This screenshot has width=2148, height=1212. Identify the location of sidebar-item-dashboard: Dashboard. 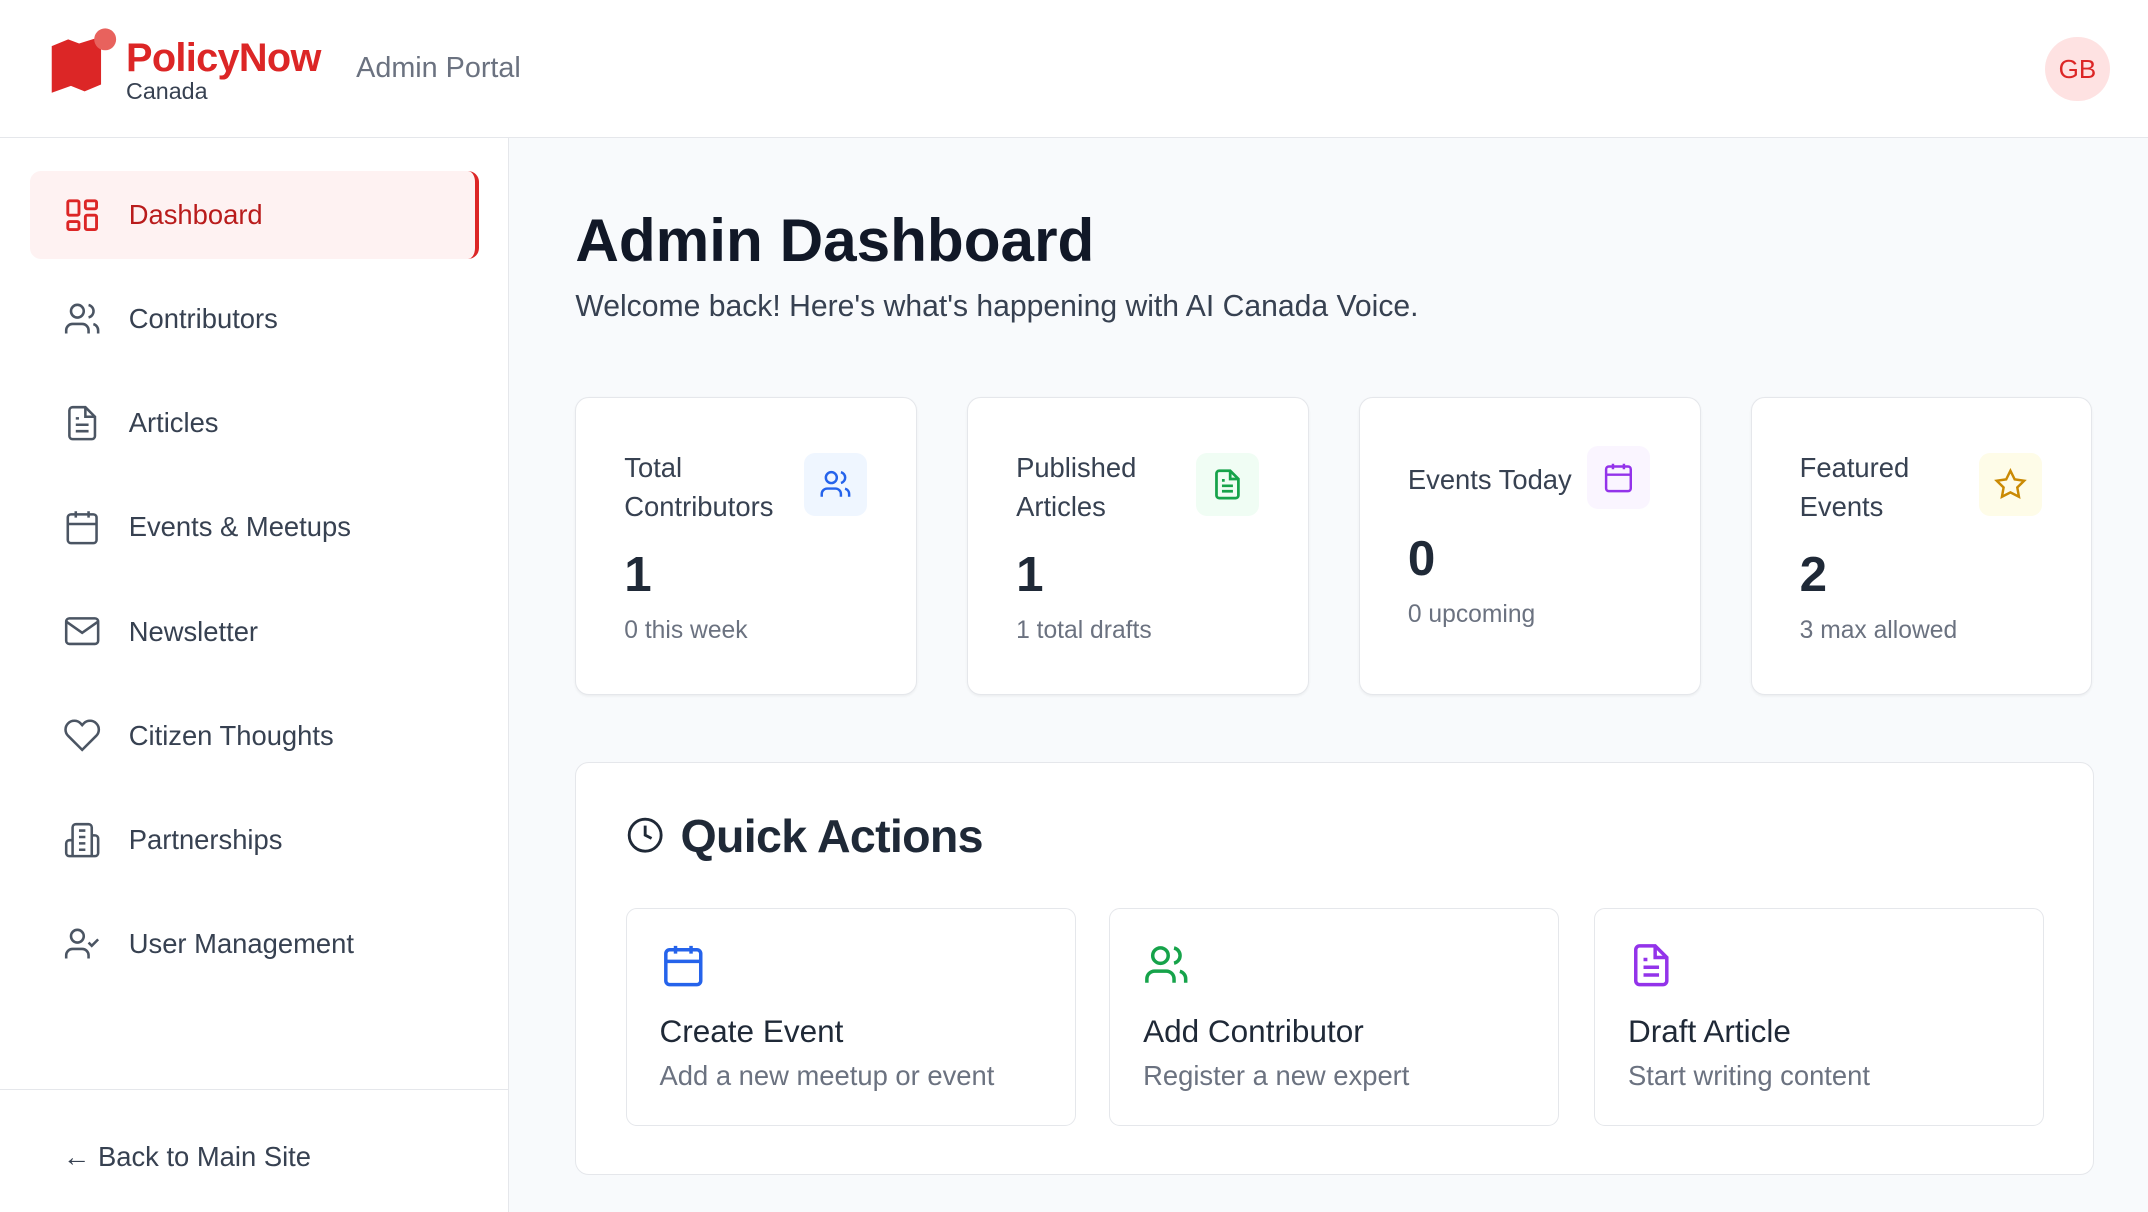
(255, 215).